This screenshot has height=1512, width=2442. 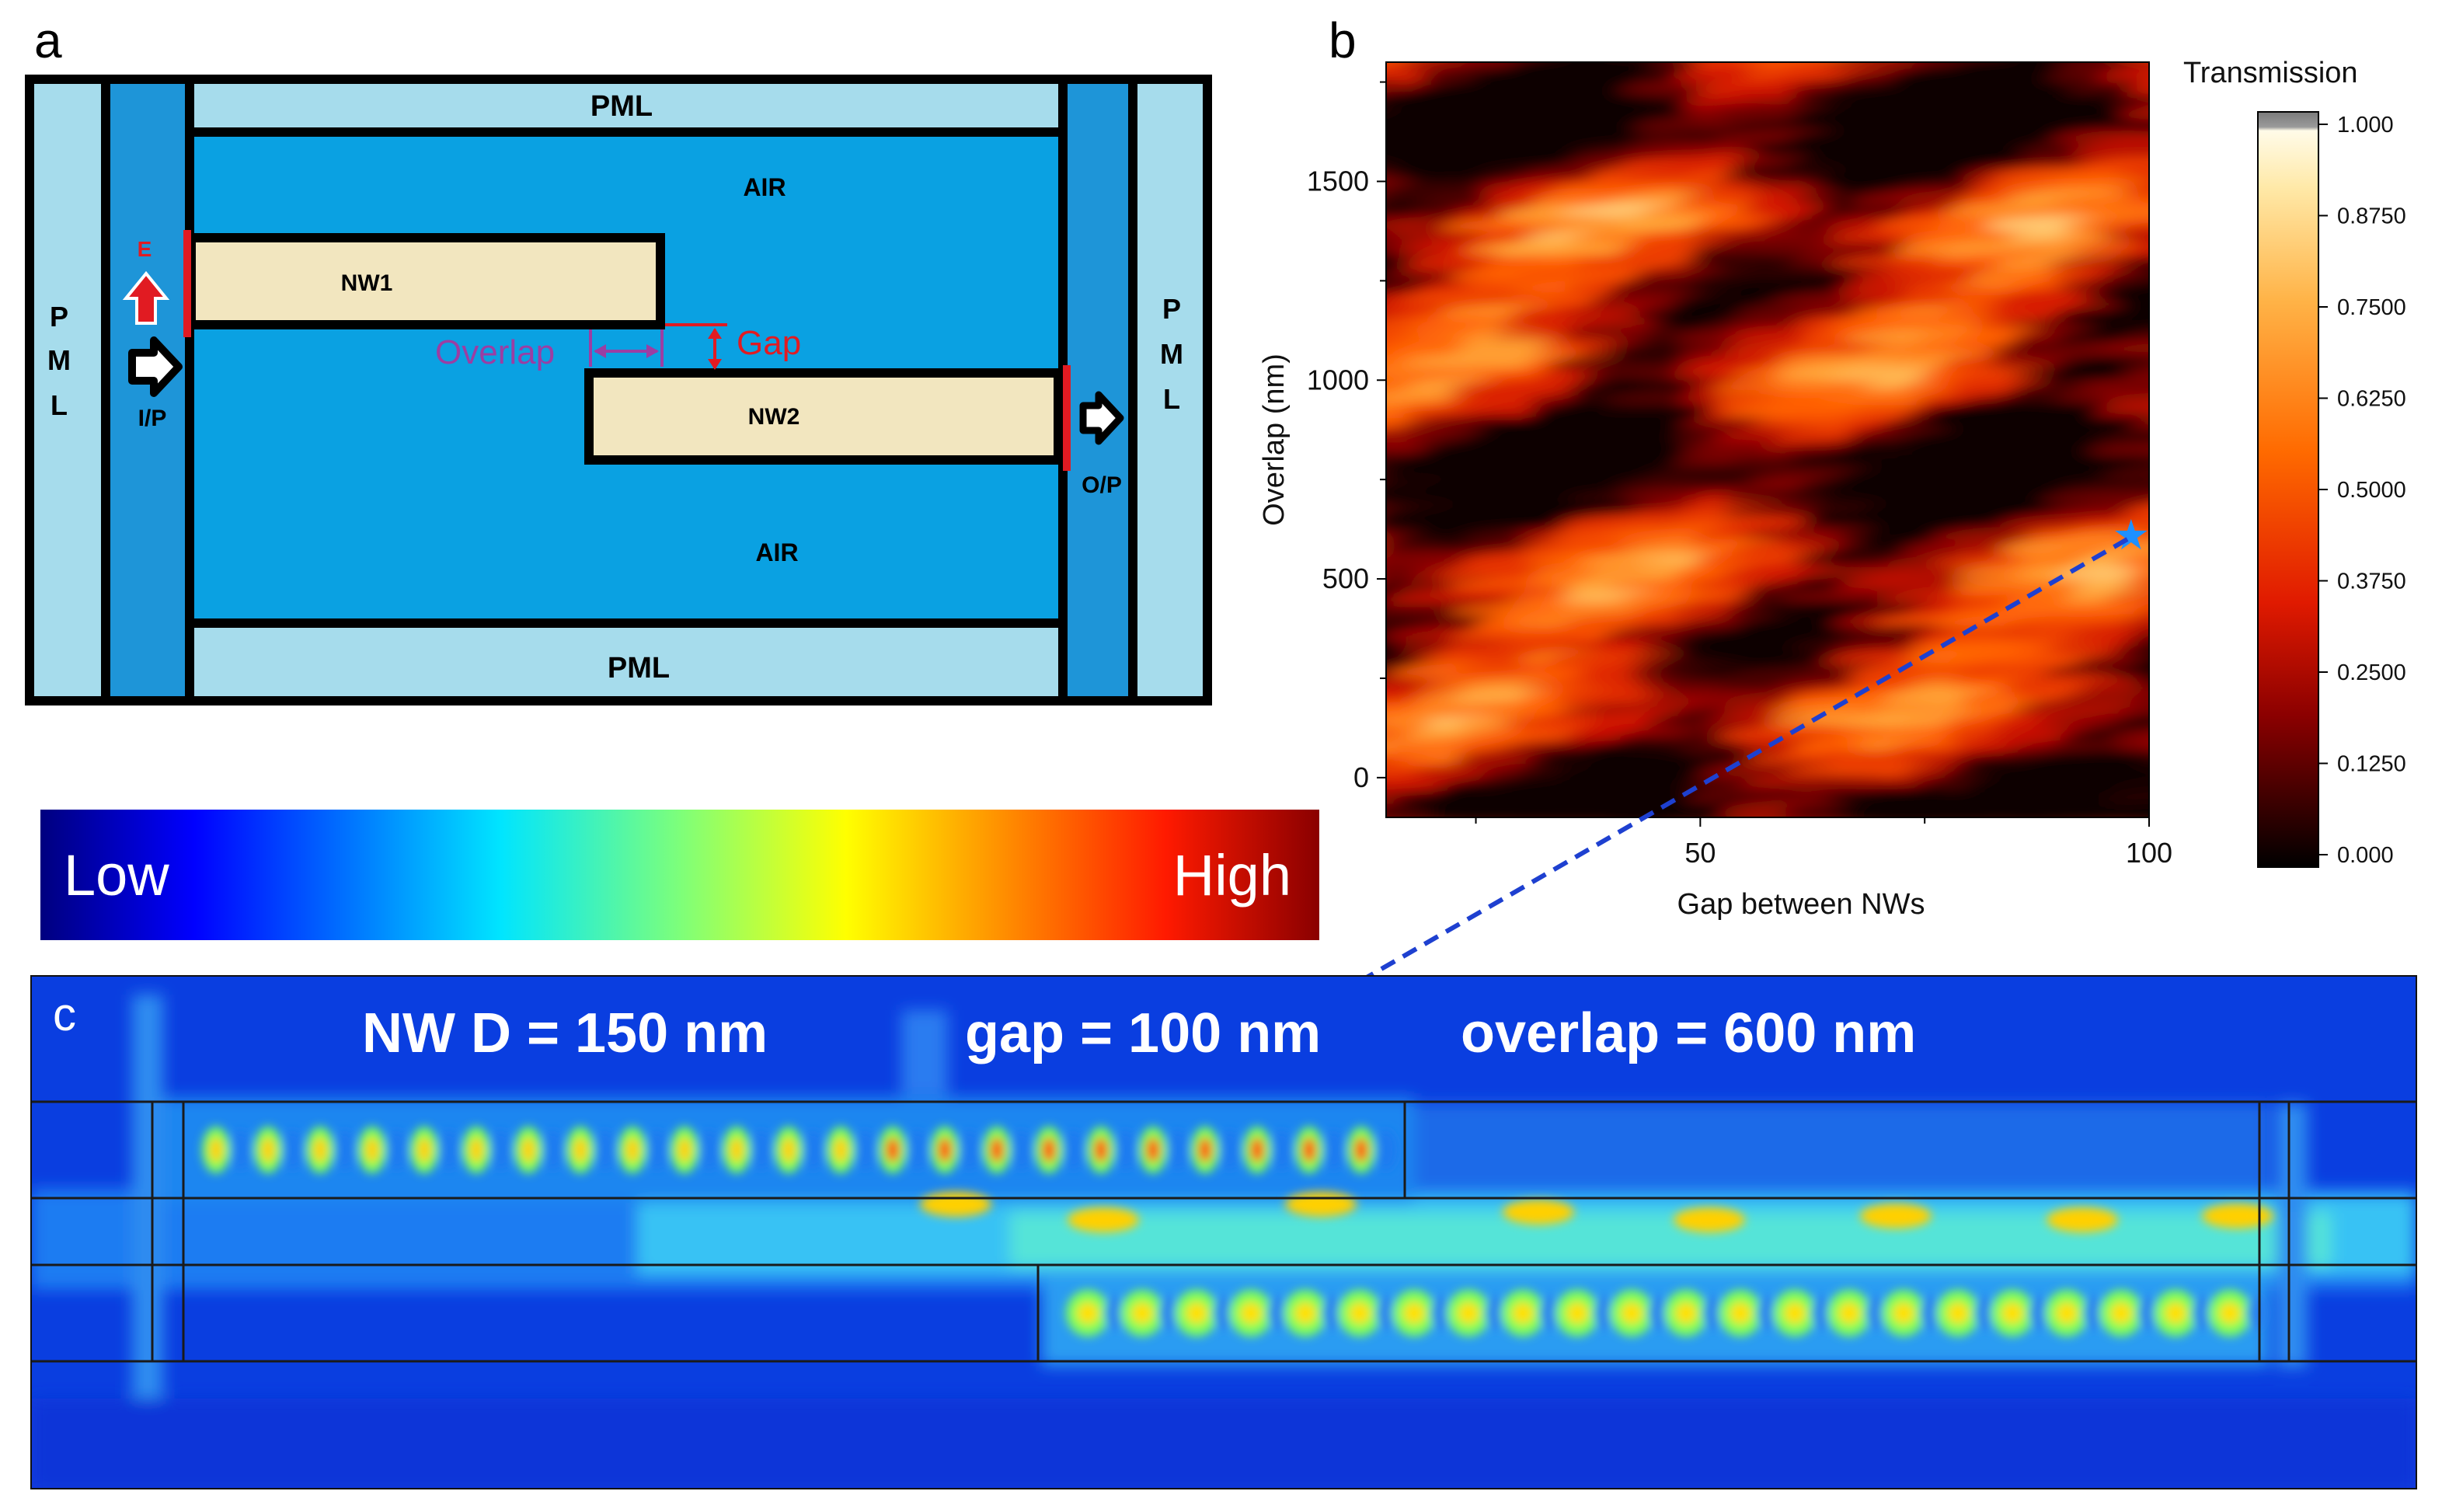 I want to click on pml-right-label-m: M, so click(x=1172, y=354).